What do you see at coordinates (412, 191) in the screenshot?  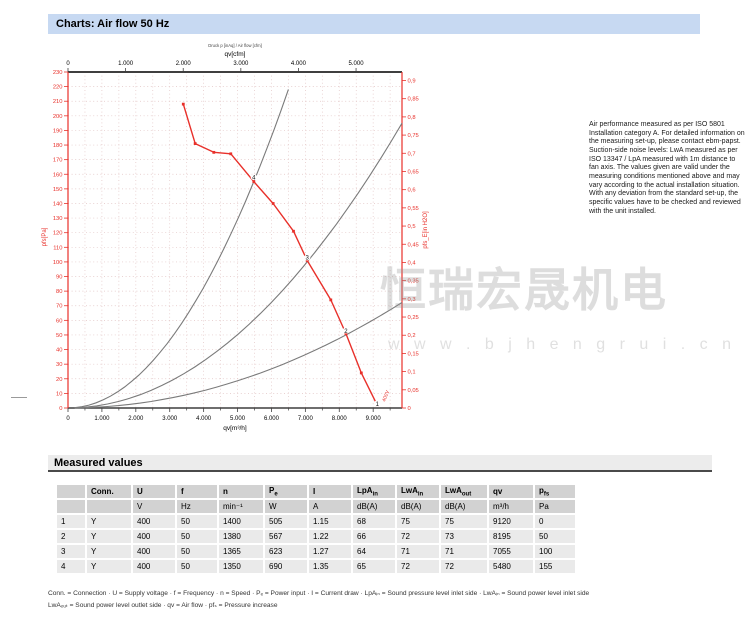 I see `y-right-tick-label: 0,6` at bounding box center [412, 191].